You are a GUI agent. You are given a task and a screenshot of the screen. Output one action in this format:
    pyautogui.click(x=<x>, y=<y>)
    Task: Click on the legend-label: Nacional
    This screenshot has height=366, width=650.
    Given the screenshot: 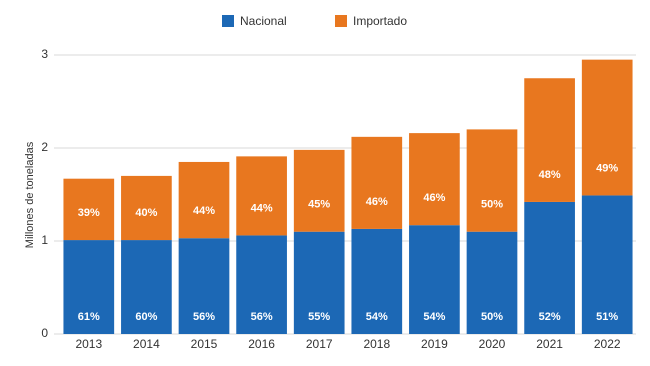 What is the action you would take?
    pyautogui.click(x=263, y=21)
    